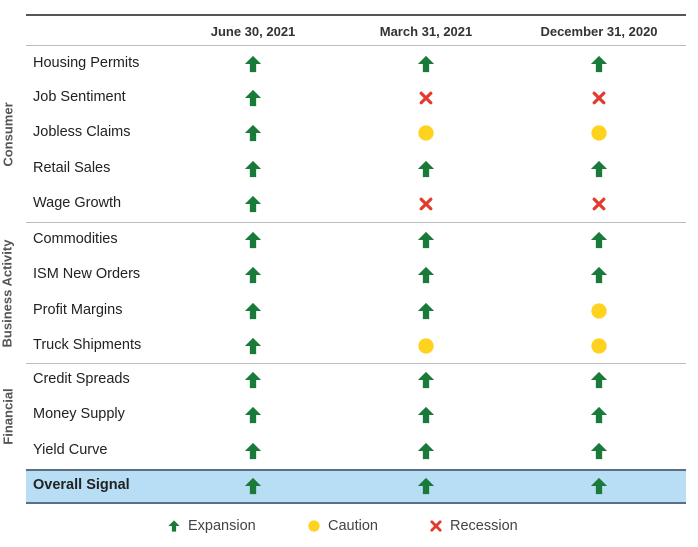  I want to click on group-label-consumer: Consumer, so click(8, 134).